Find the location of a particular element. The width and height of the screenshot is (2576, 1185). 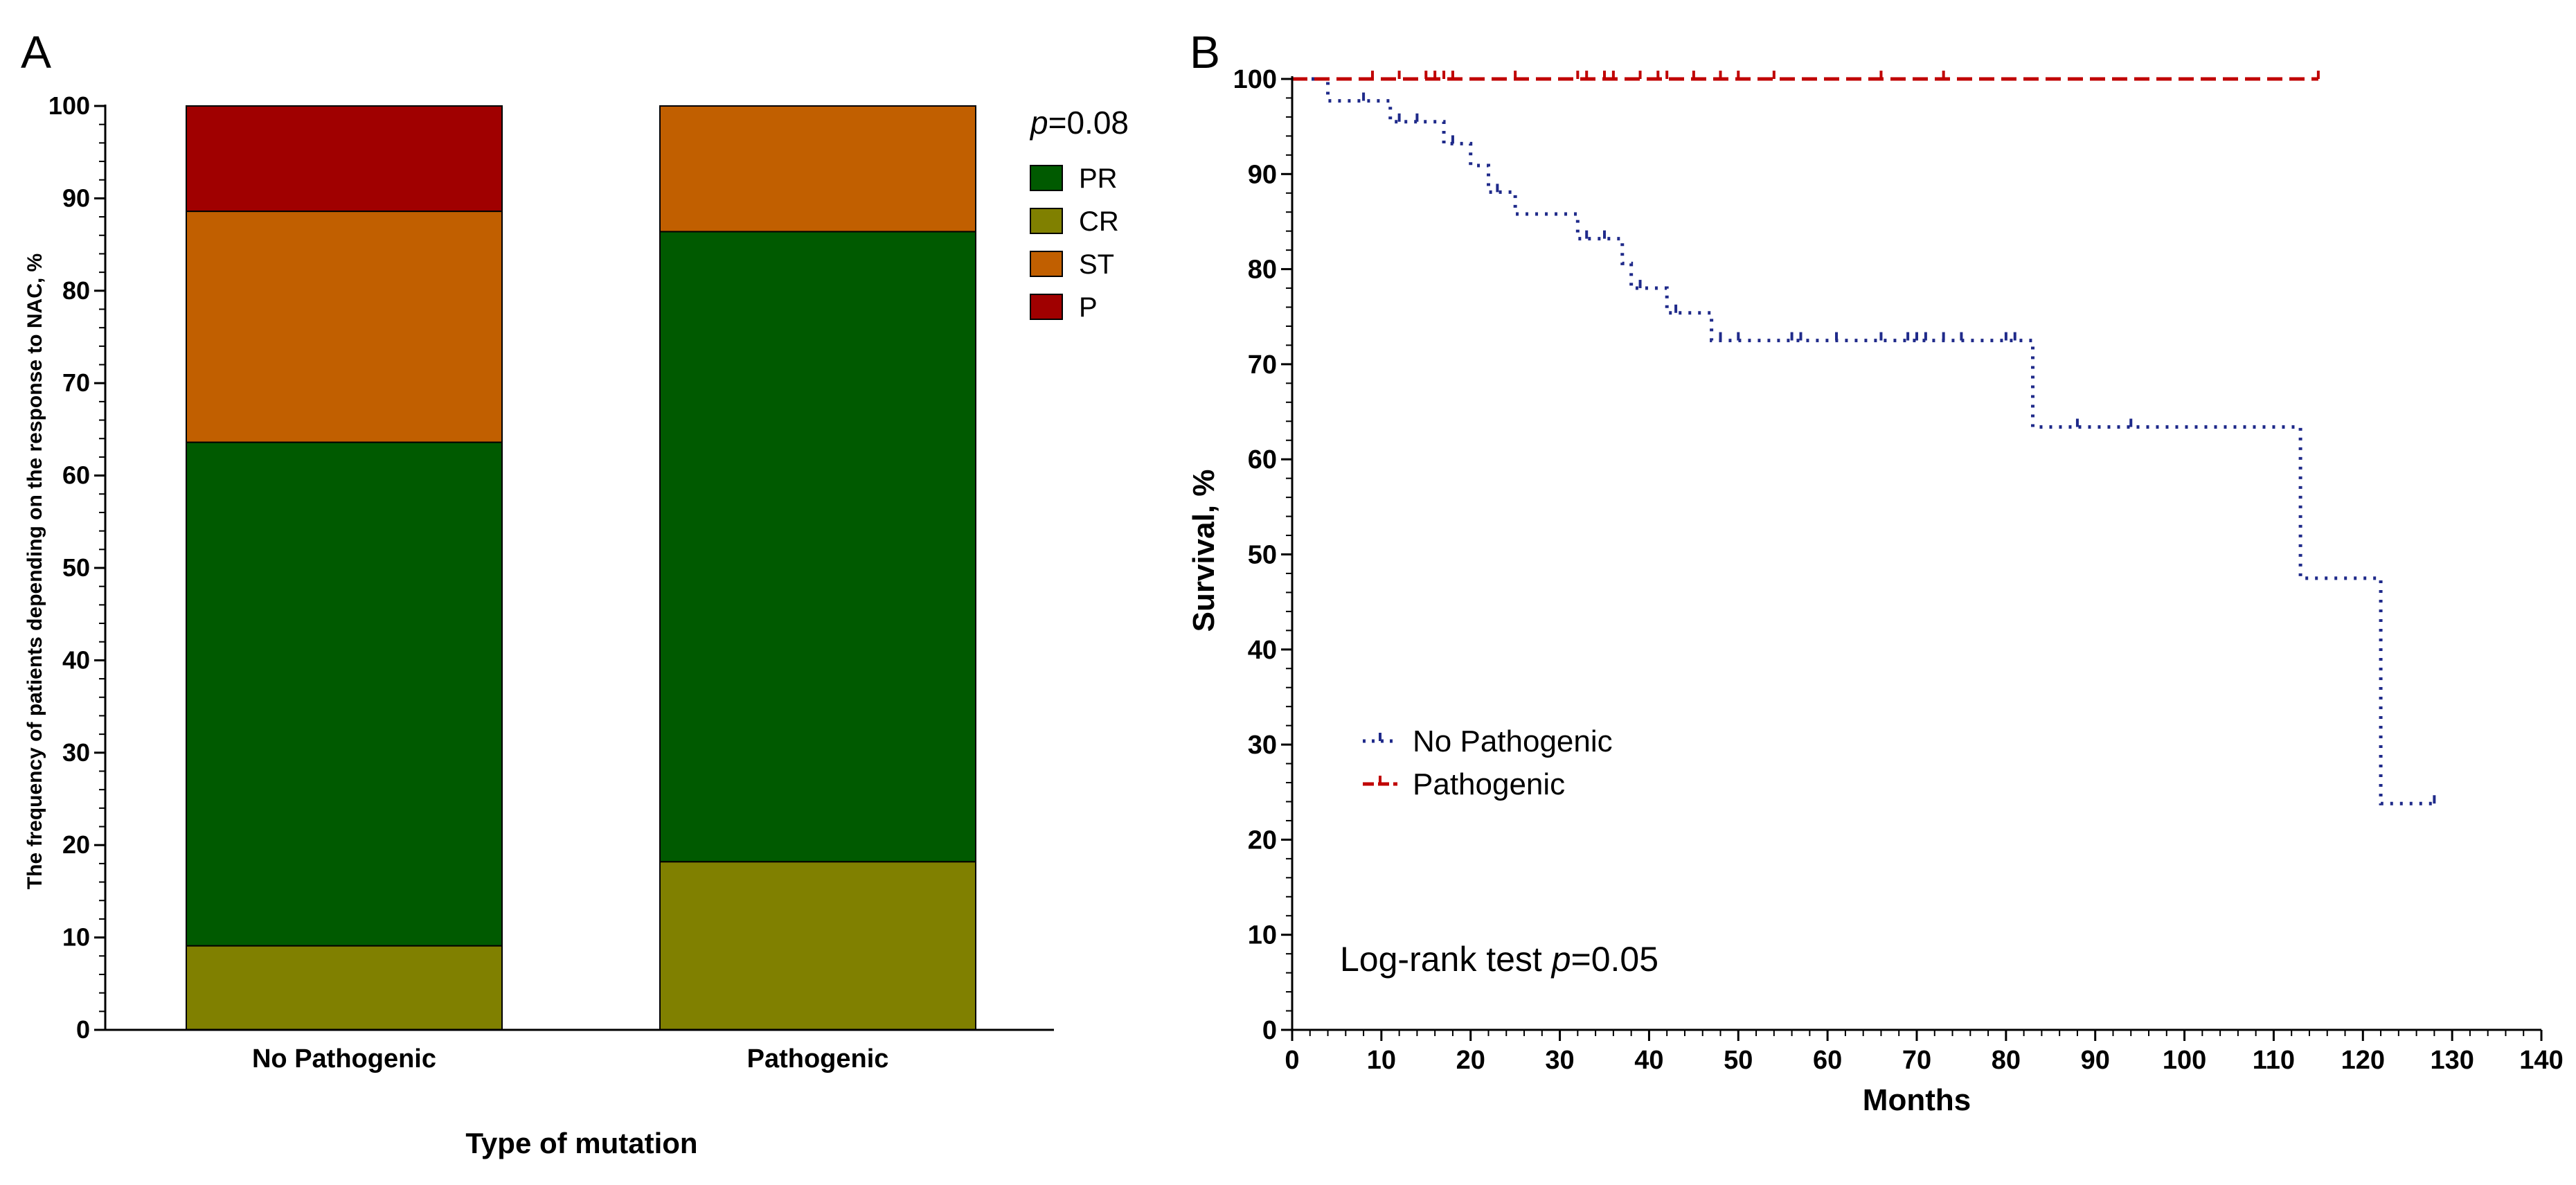

x-tick-label-b: 80 is located at coordinates (2007, 1060).